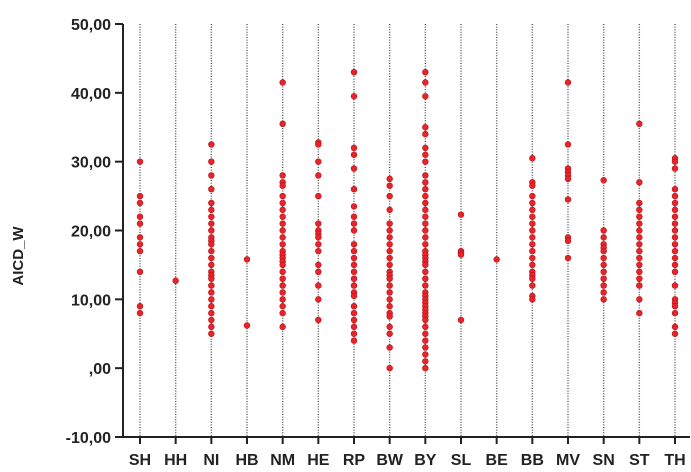  What do you see at coordinates (91, 300) in the screenshot?
I see `y-tick-label: 10,00` at bounding box center [91, 300].